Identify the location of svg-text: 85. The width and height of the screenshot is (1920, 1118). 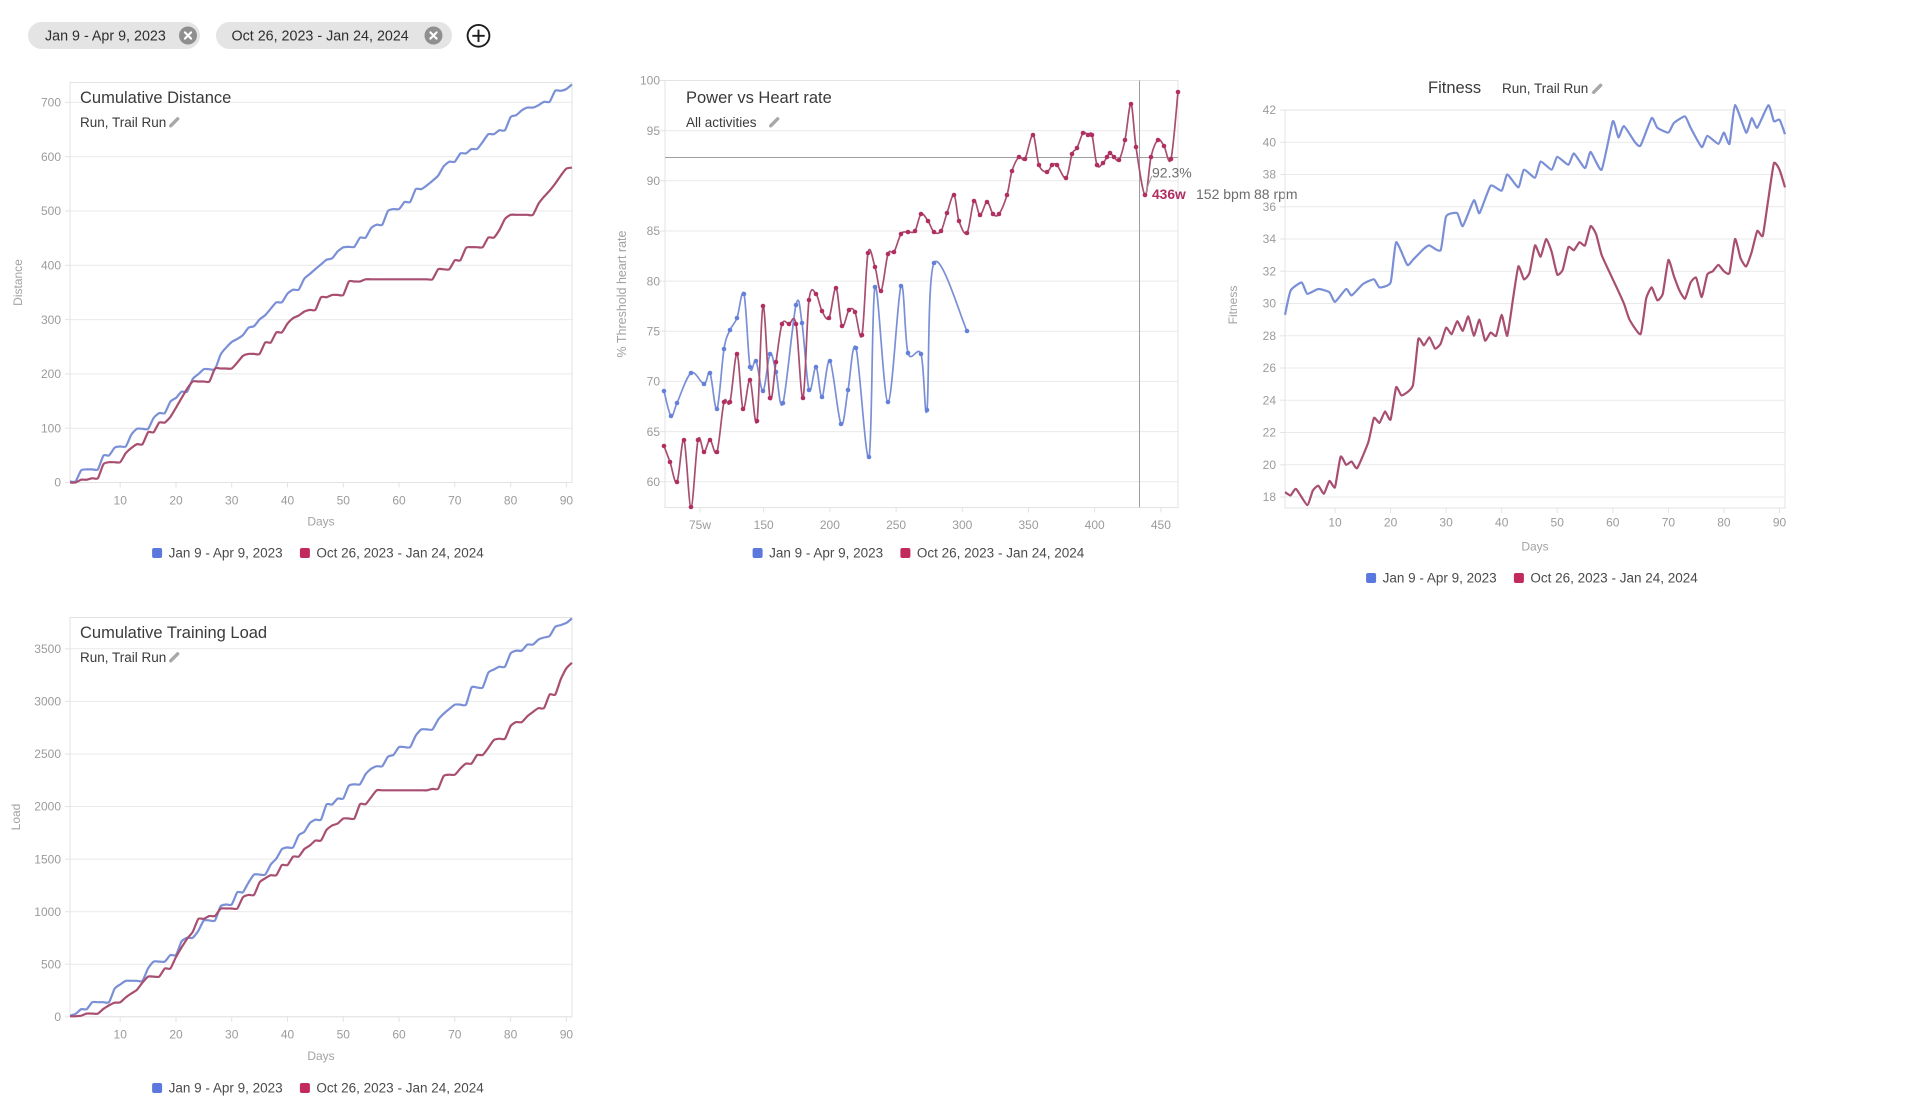
(654, 231).